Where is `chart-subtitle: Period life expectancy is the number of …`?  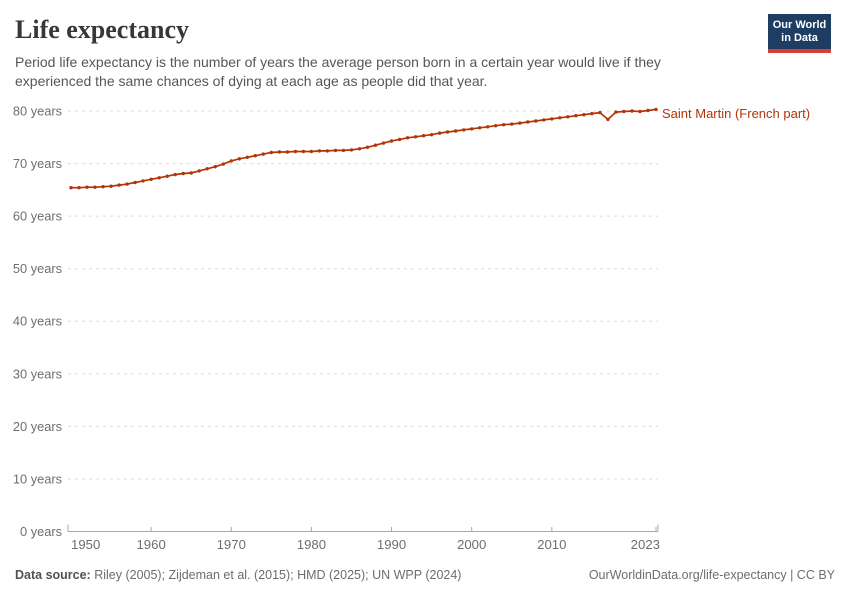 chart-subtitle: Period life expectancy is the number of … is located at coordinates (338, 72).